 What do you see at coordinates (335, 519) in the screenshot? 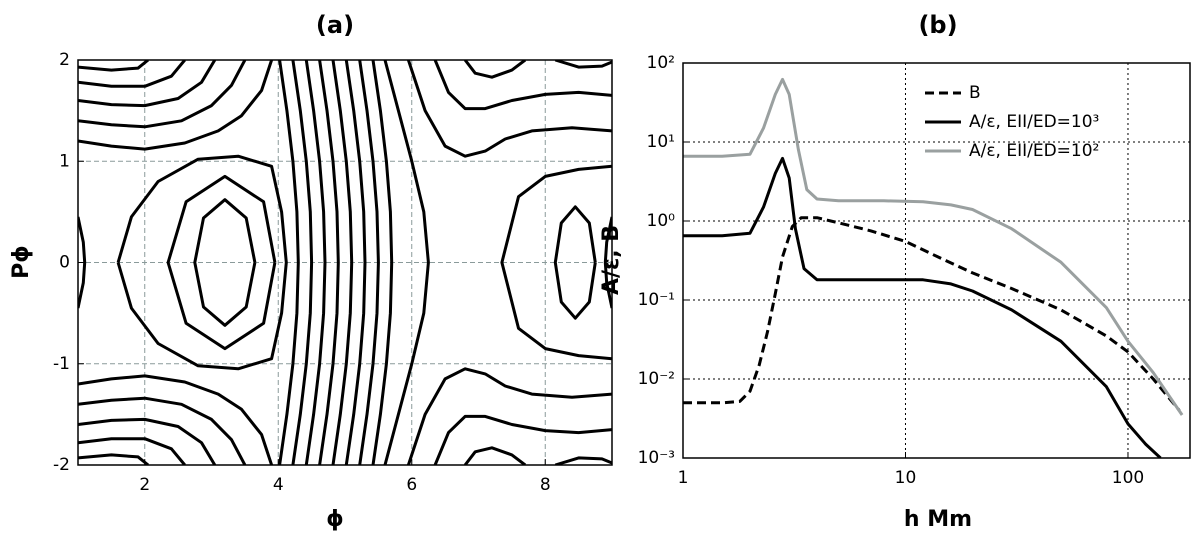
I see `x-axis-label: ϕ` at bounding box center [335, 519].